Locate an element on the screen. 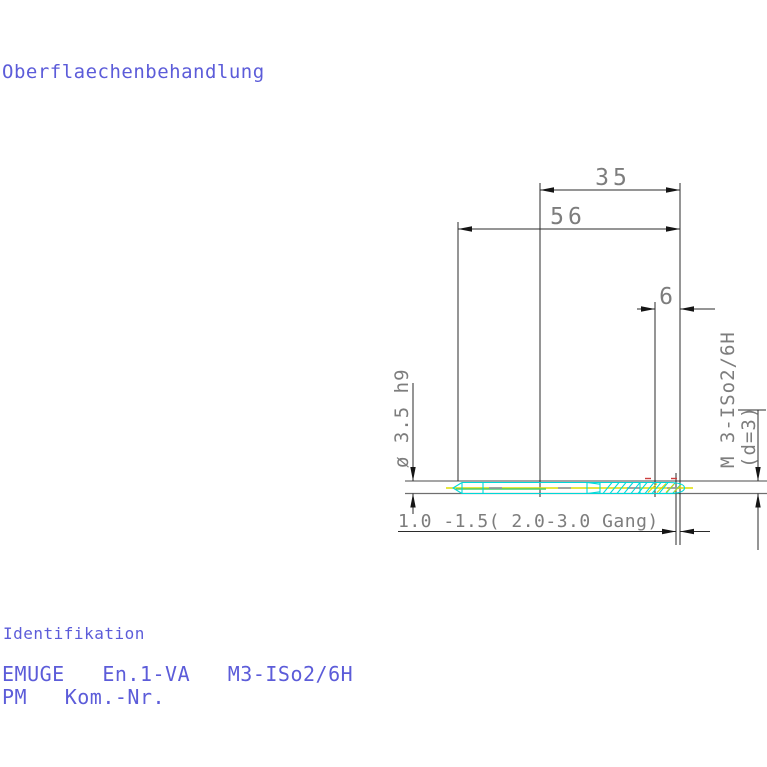  dim-thread-designation: M 3-ISo2/6H is located at coordinates (728, 399).